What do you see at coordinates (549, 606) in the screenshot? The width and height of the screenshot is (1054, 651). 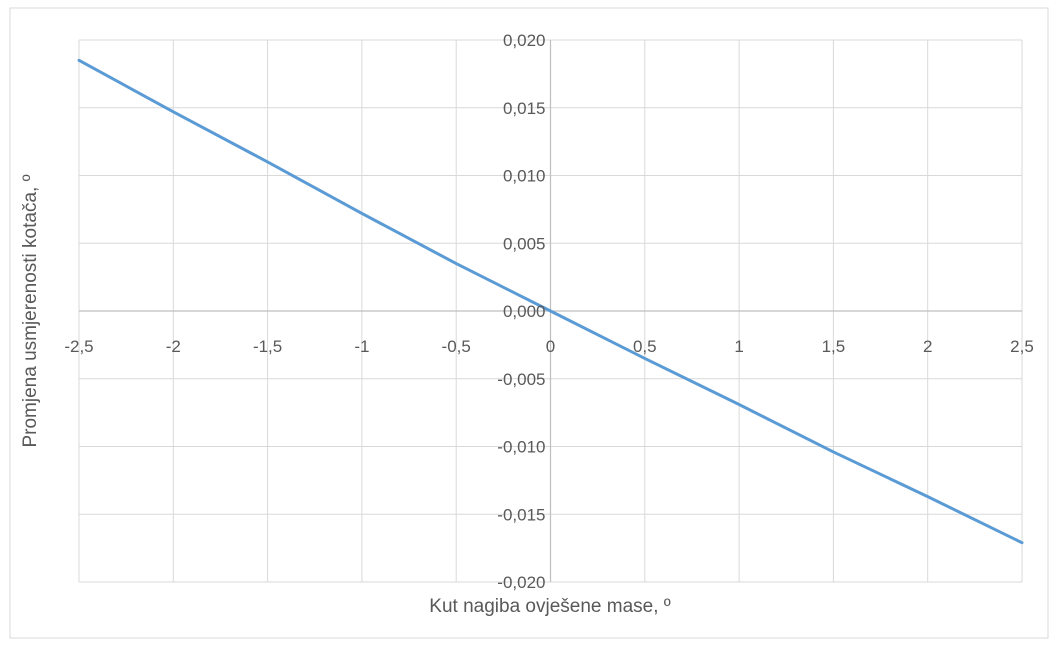 I see `x-axis-title: Kut nagiba ovješene mase, º` at bounding box center [549, 606].